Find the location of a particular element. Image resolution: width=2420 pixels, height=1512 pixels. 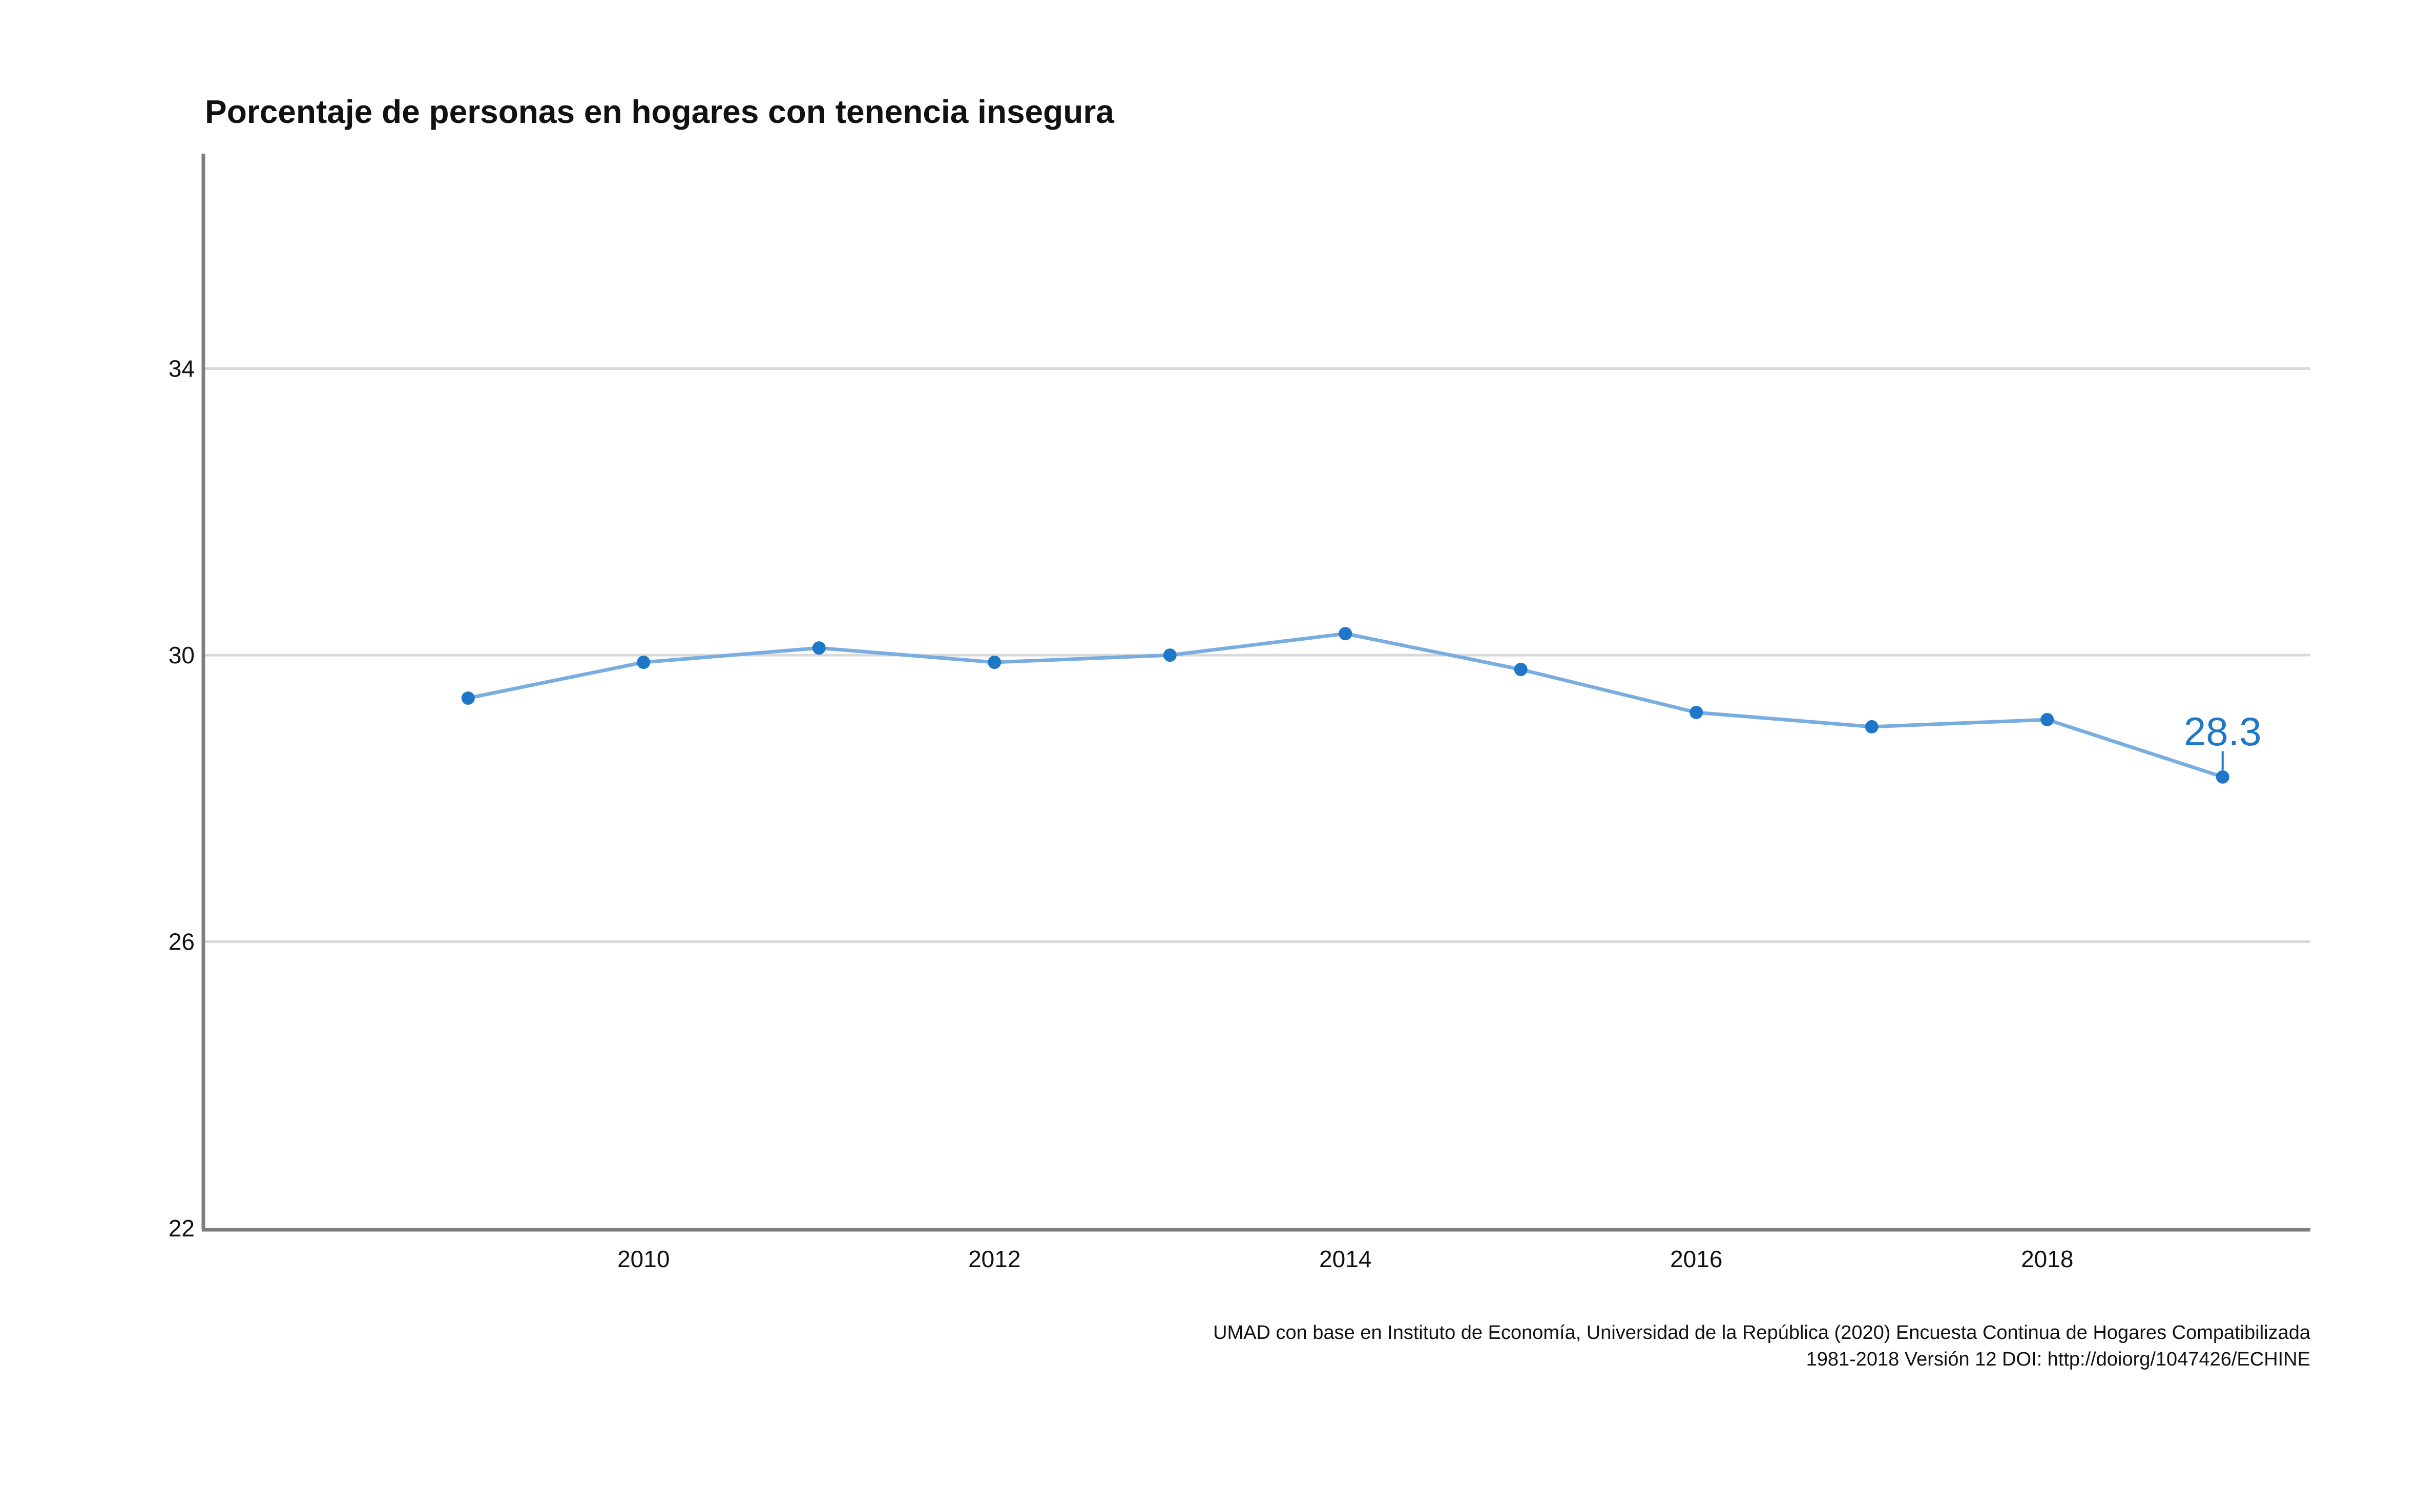

y-tick-label-26: 26 is located at coordinates (182, 942).